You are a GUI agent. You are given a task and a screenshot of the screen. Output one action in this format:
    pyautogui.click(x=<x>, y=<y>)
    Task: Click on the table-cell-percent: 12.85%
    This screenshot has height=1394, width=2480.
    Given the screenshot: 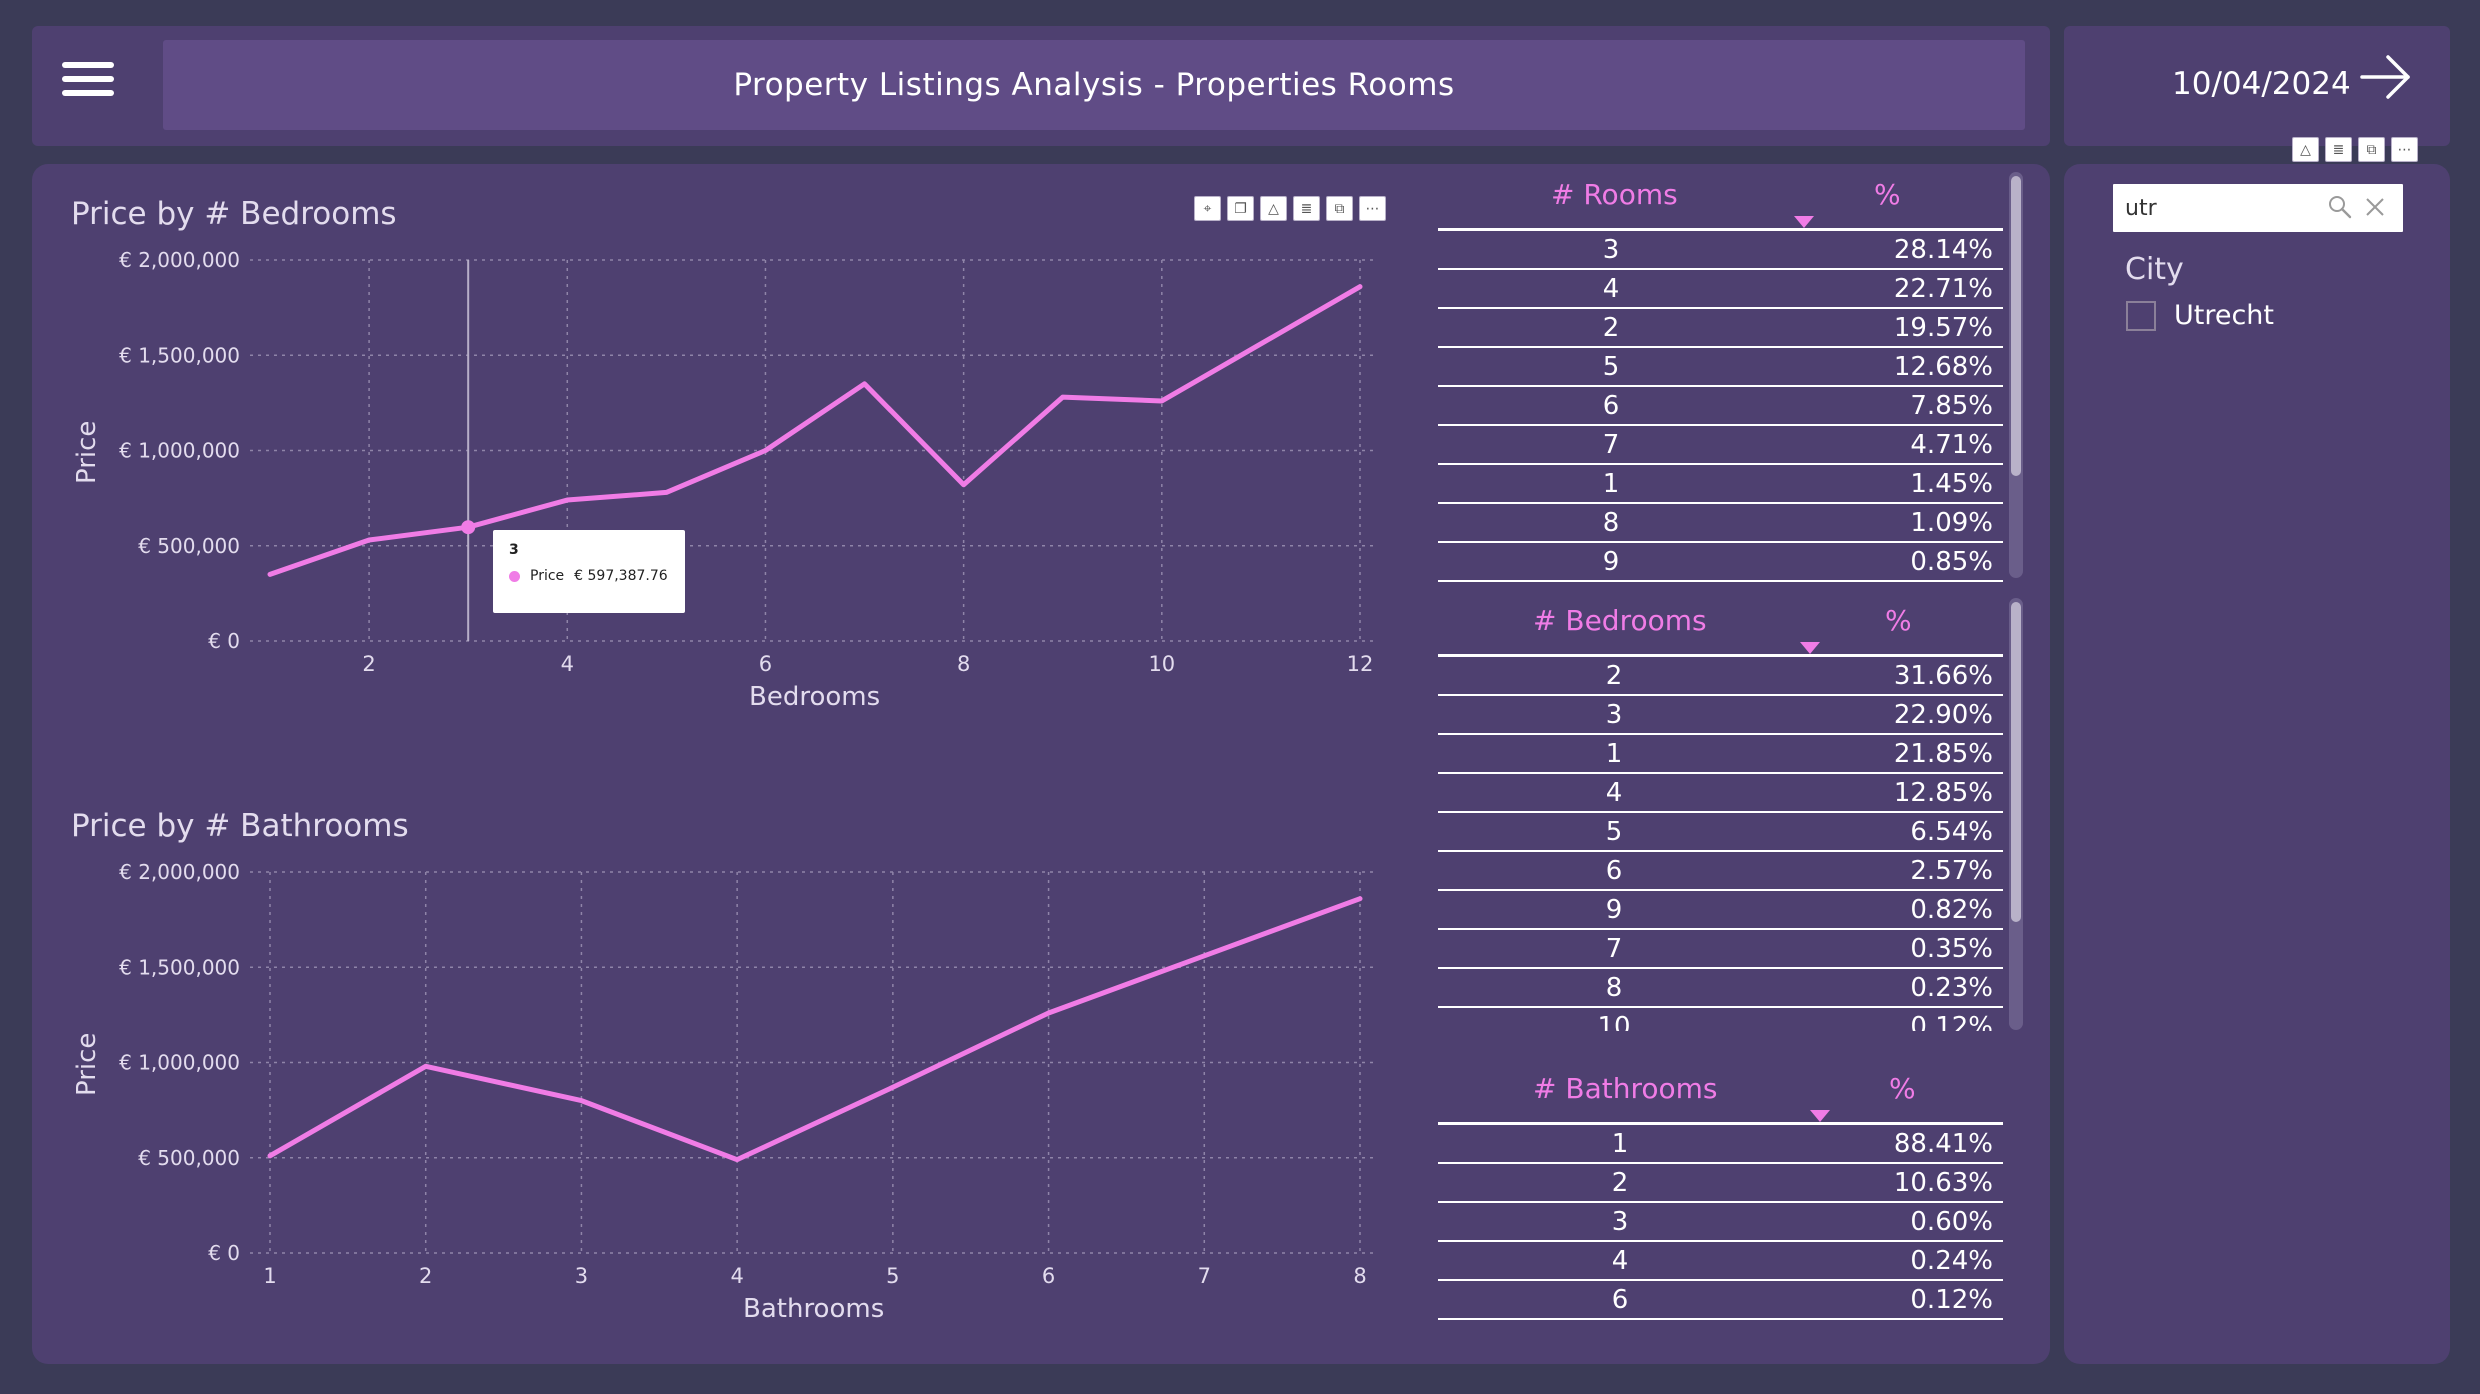 What is the action you would take?
    pyautogui.click(x=1943, y=793)
    